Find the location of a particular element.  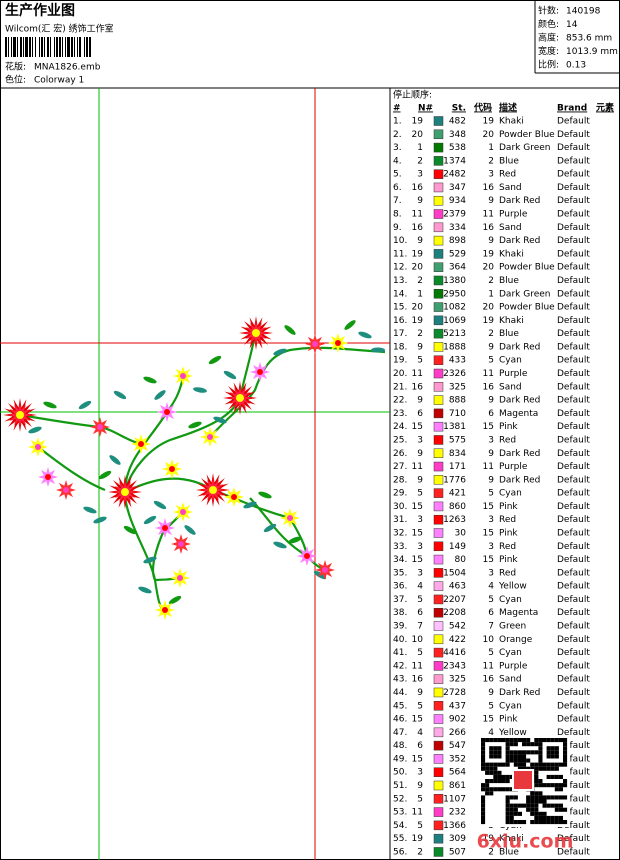

description: Sand is located at coordinates (510, 228).